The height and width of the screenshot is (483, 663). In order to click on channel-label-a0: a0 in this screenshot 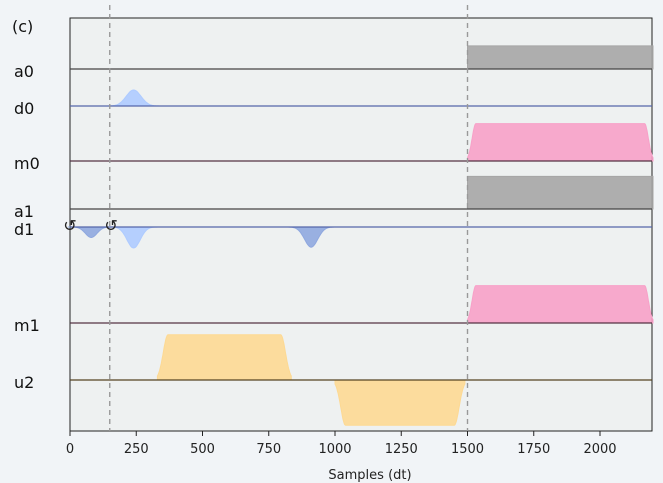, I will do `click(24, 71)`.